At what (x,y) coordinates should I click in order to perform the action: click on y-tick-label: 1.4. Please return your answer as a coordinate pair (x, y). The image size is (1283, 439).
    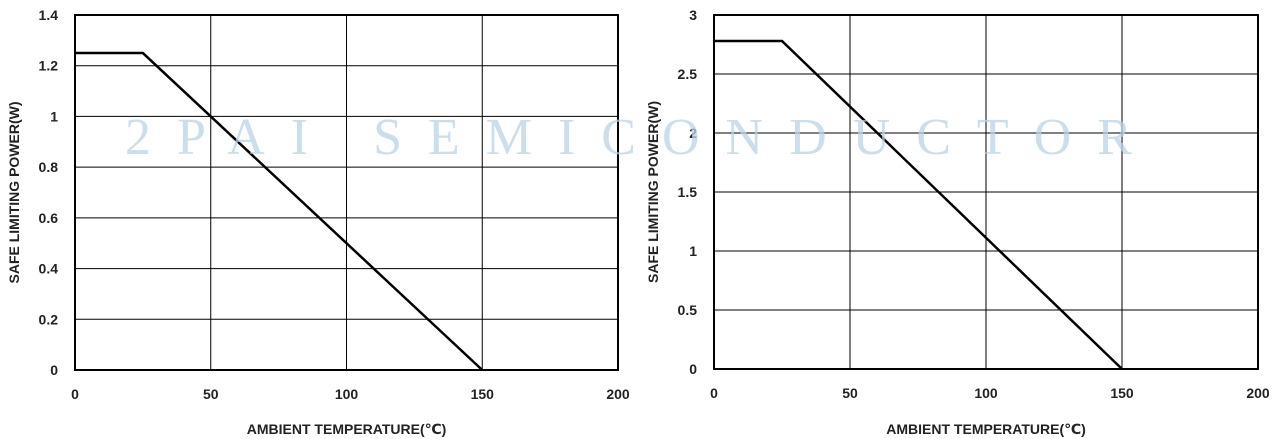
    Looking at the image, I should click on (49, 15).